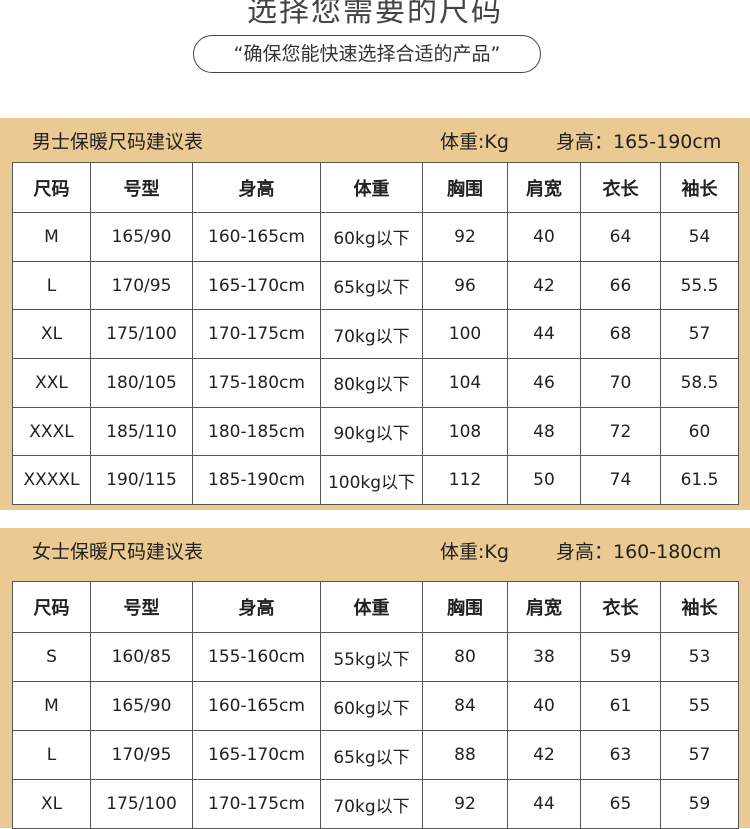 The height and width of the screenshot is (829, 750). What do you see at coordinates (118, 552) in the screenshot?
I see `table-title: 女士保暖尺码建议表` at bounding box center [118, 552].